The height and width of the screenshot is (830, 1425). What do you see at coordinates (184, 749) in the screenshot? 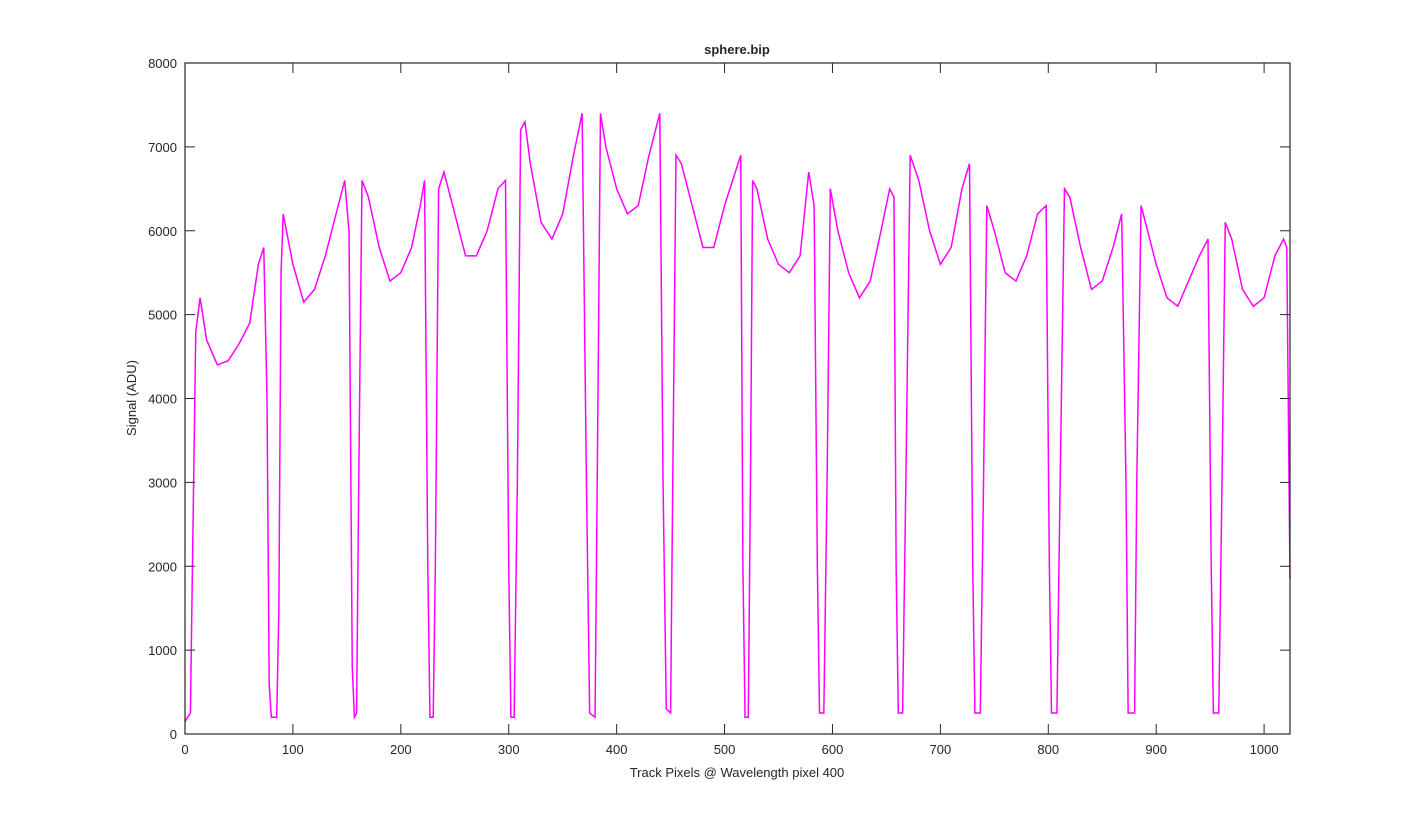
I see `x-tick-label: 0` at bounding box center [184, 749].